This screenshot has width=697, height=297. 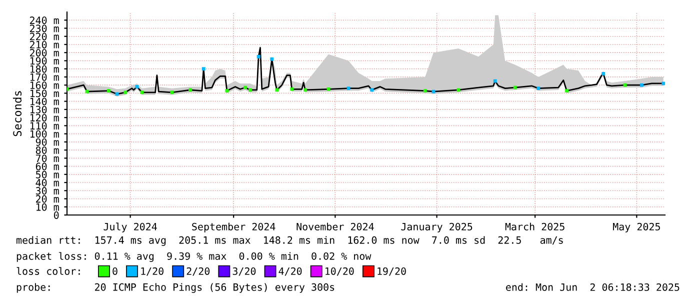 What do you see at coordinates (152, 271) in the screenshot?
I see `legend-label: 1/20` at bounding box center [152, 271].